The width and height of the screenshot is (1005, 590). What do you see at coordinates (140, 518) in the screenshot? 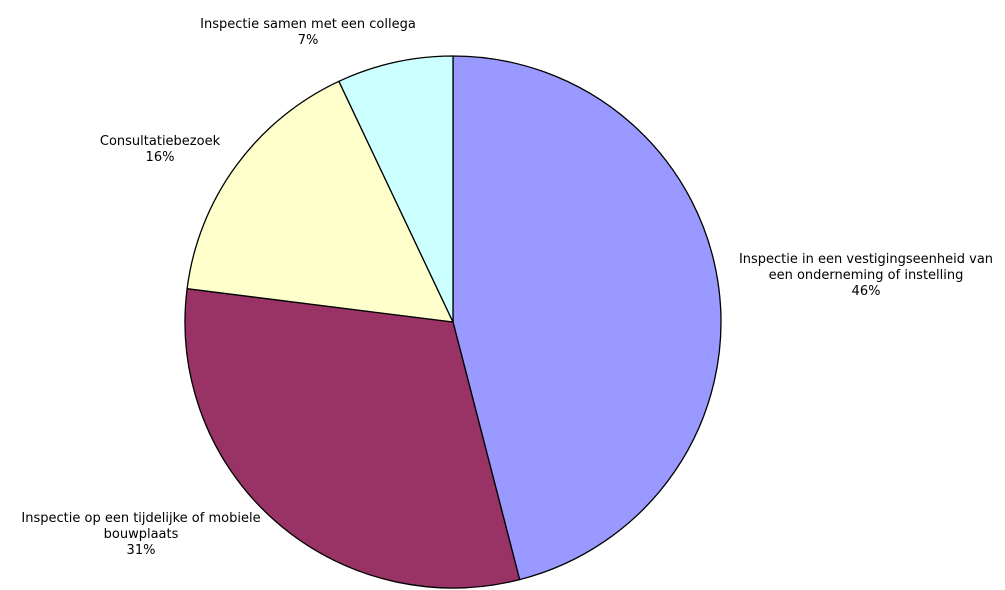
I see `pie-slice-label-line: Inspectie op een tijdelijke of mobiele` at bounding box center [140, 518].